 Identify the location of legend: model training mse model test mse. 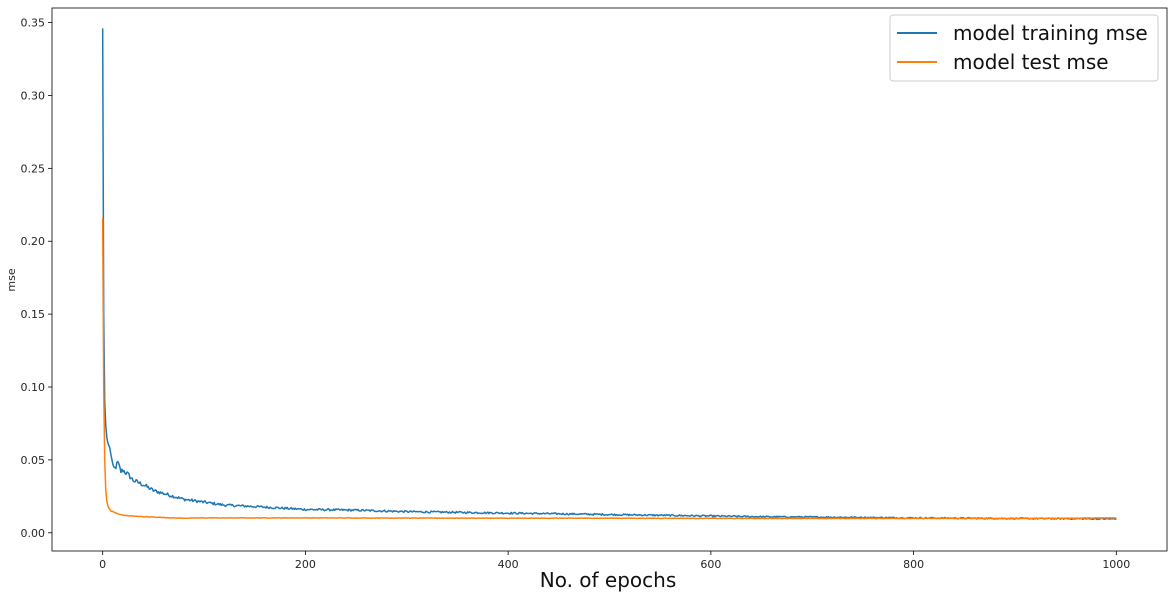
(1024, 48).